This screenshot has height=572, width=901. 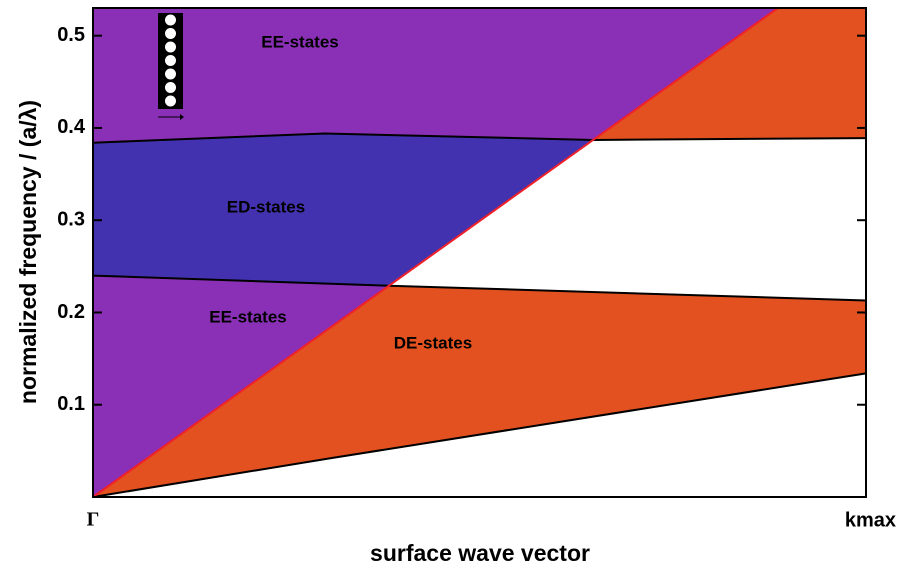 What do you see at coordinates (266, 206) in the screenshot?
I see `region-label: ED-states` at bounding box center [266, 206].